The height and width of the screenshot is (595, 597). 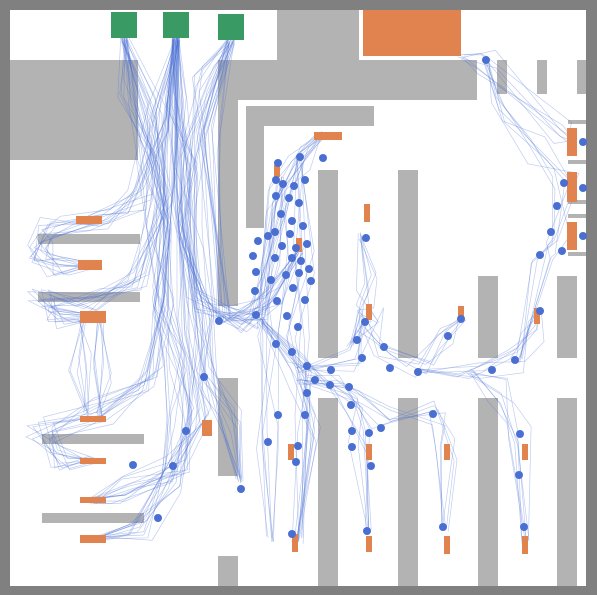 What do you see at coordinates (369, 452) in the screenshot?
I see `station-aisle-2c` at bounding box center [369, 452].